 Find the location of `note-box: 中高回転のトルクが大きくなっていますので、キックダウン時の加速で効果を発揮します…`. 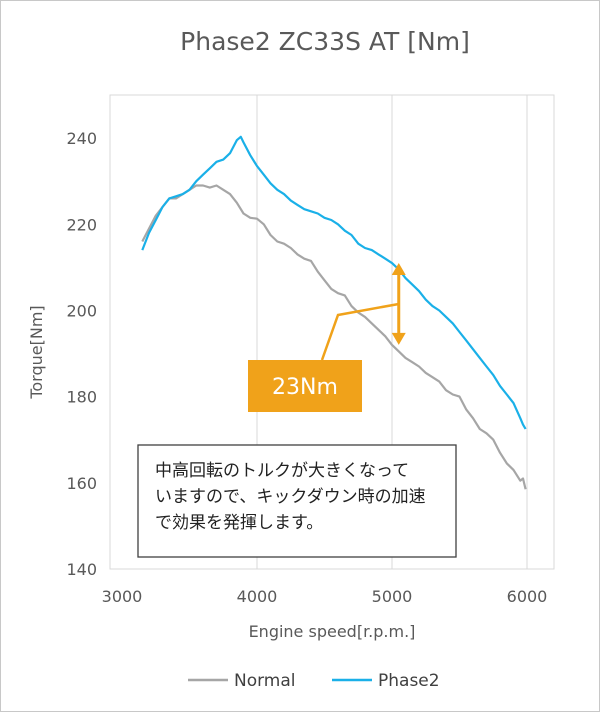

note-box: 中高回転のトルクが大きくなっていますので、キックダウン時の加速で効果を発揮します… is located at coordinates (297, 501).